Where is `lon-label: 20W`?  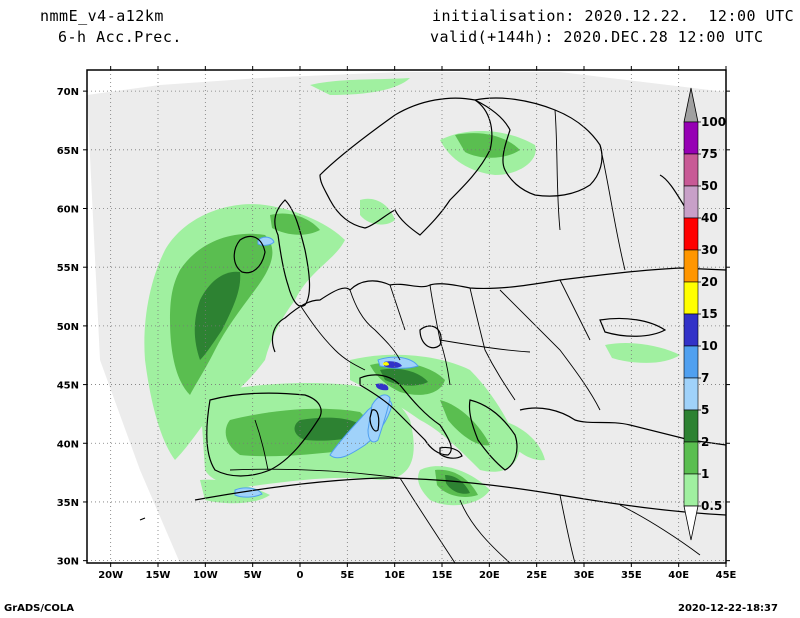
lon-label: 20W is located at coordinates (110, 575).